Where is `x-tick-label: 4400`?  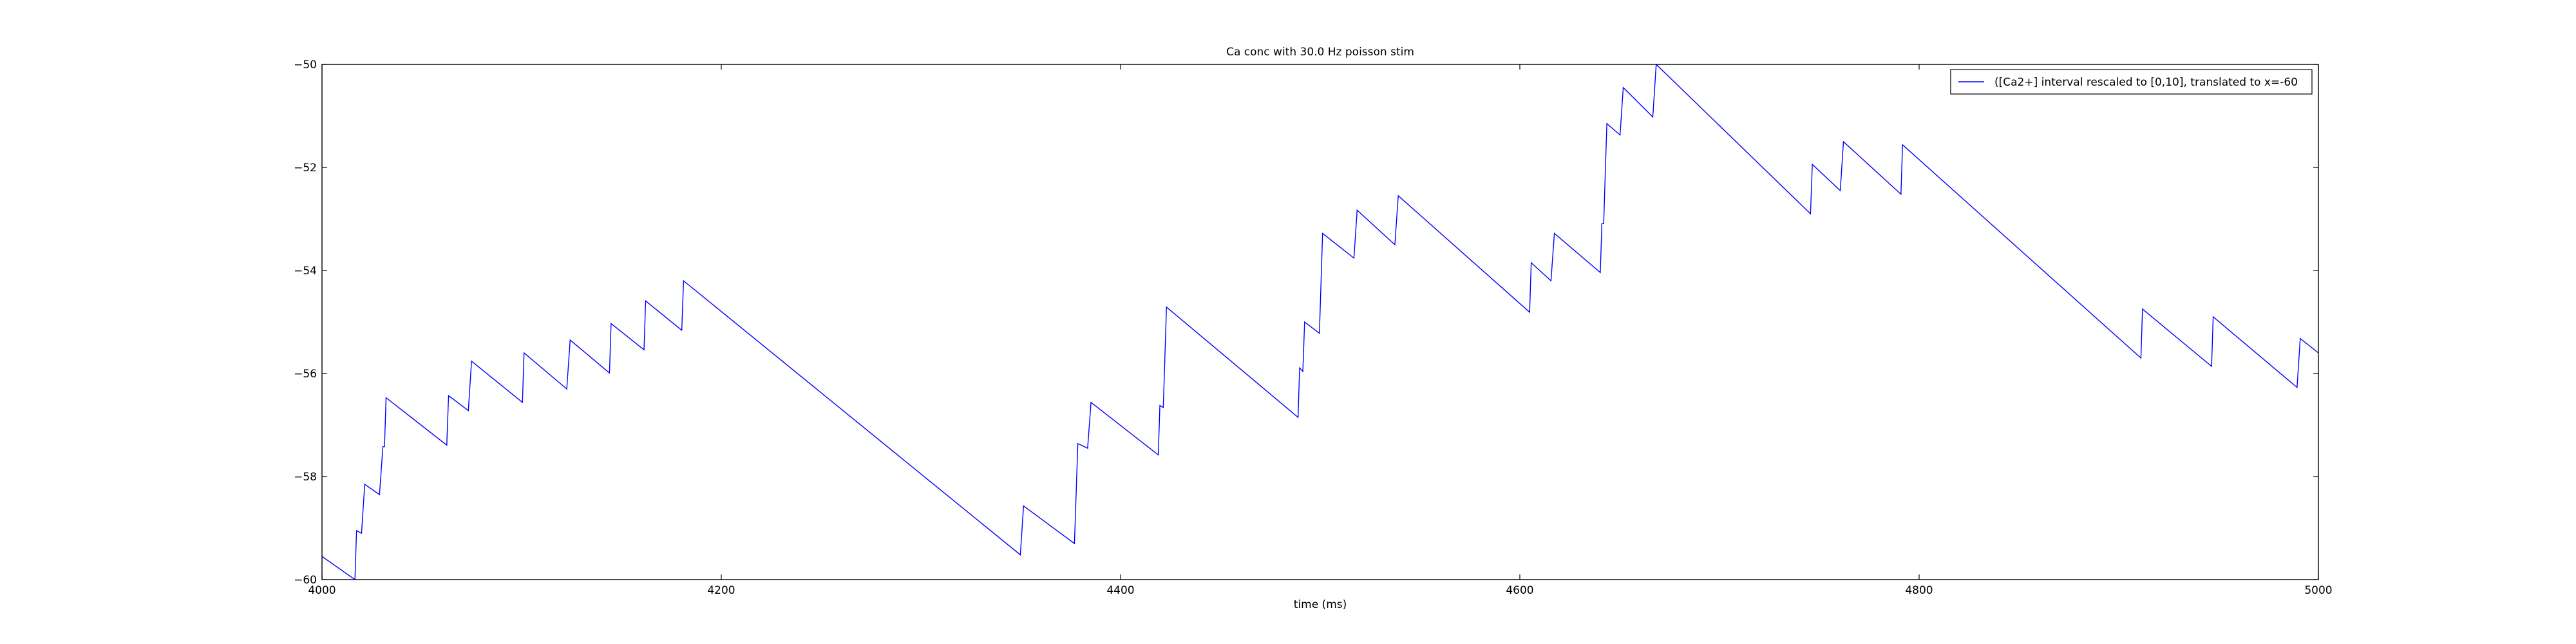 x-tick-label: 4400 is located at coordinates (1120, 590).